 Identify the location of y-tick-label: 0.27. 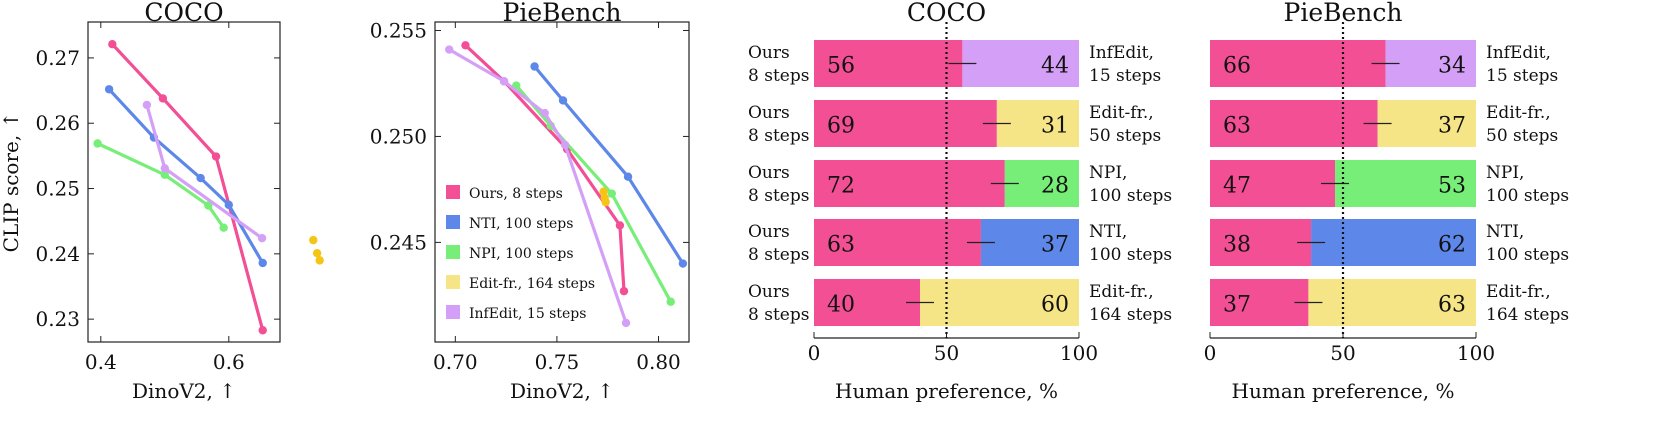
(57, 58).